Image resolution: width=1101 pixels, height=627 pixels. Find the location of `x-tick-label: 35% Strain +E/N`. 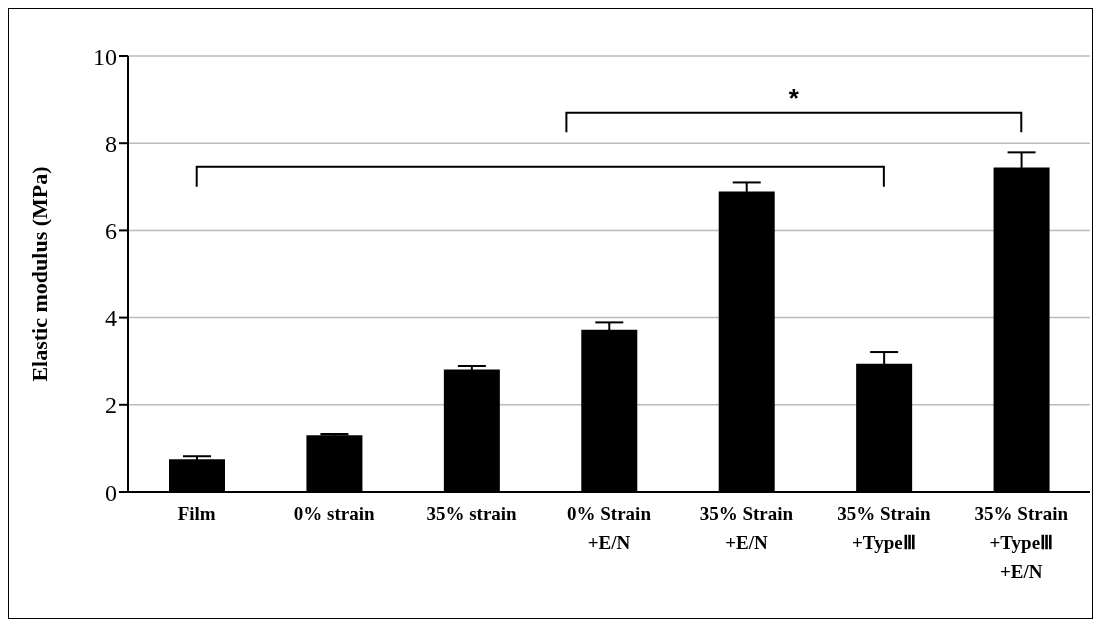

x-tick-label: 35% Strain +E/N is located at coordinates (746, 528).